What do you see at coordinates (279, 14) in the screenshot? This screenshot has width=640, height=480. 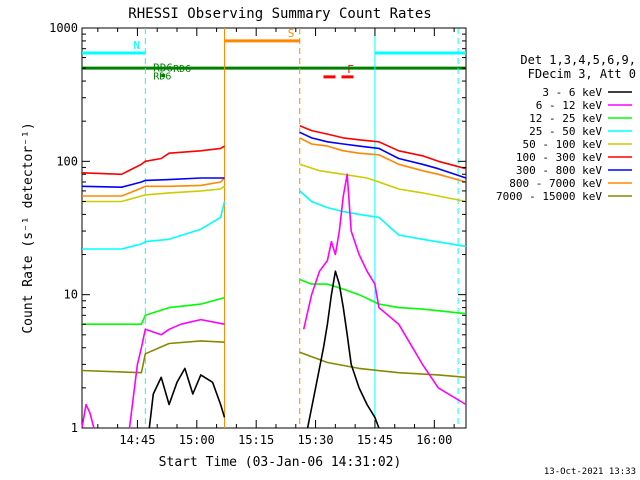 I see `chart-title: RHESSI Observing Summary Count Rates` at bounding box center [279, 14].